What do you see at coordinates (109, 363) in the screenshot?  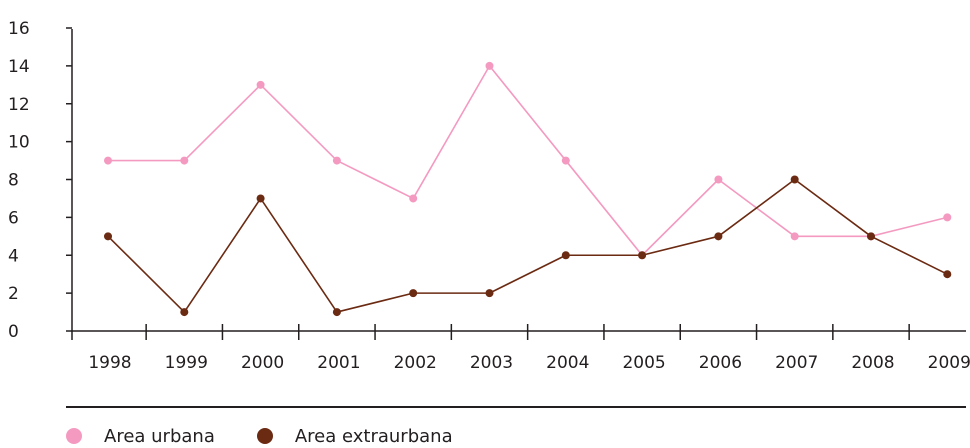 I see `x-tick-label: 1998` at bounding box center [109, 363].